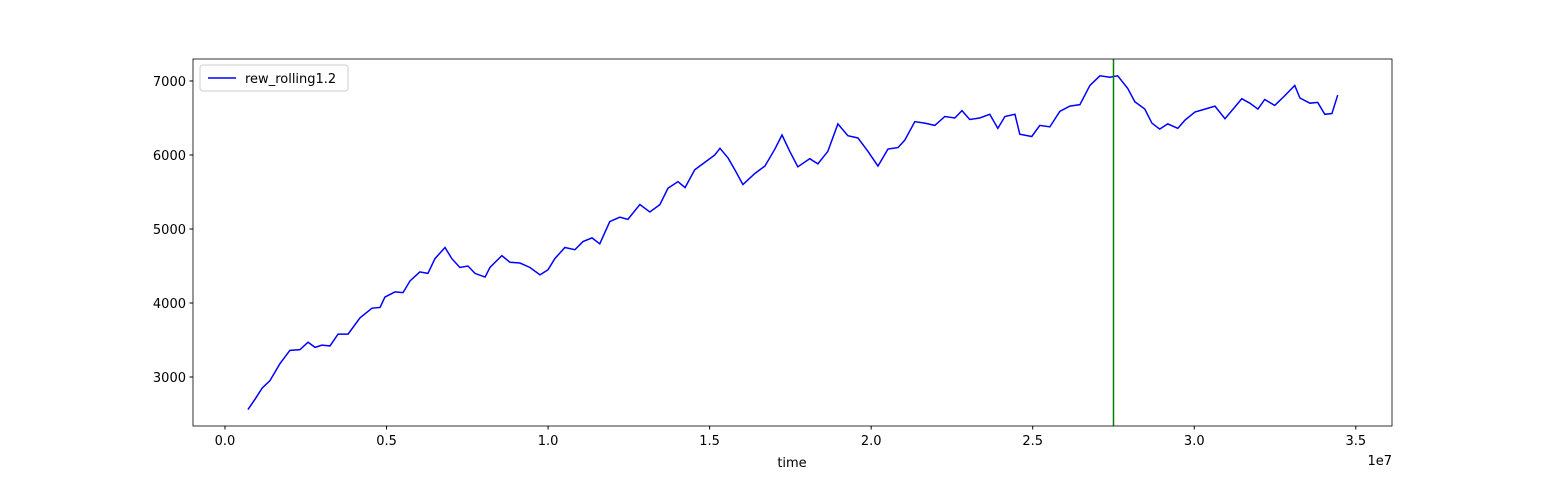 This screenshot has height=480, width=1547. I want to click on x-offset-label: 1e7, so click(1379, 461).